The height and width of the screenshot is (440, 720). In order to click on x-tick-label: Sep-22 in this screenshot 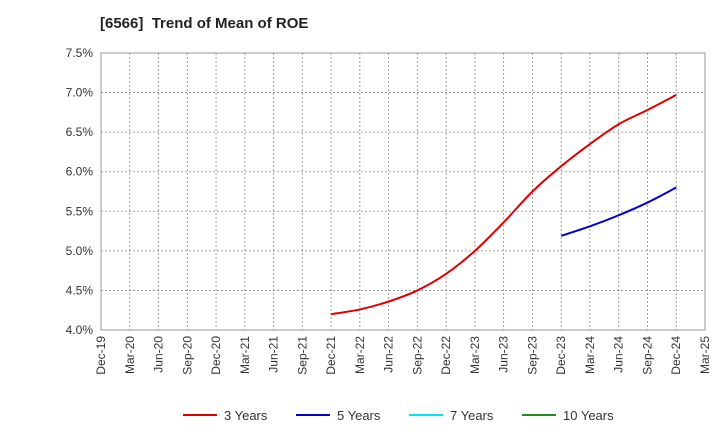, I will do `click(417, 355)`.